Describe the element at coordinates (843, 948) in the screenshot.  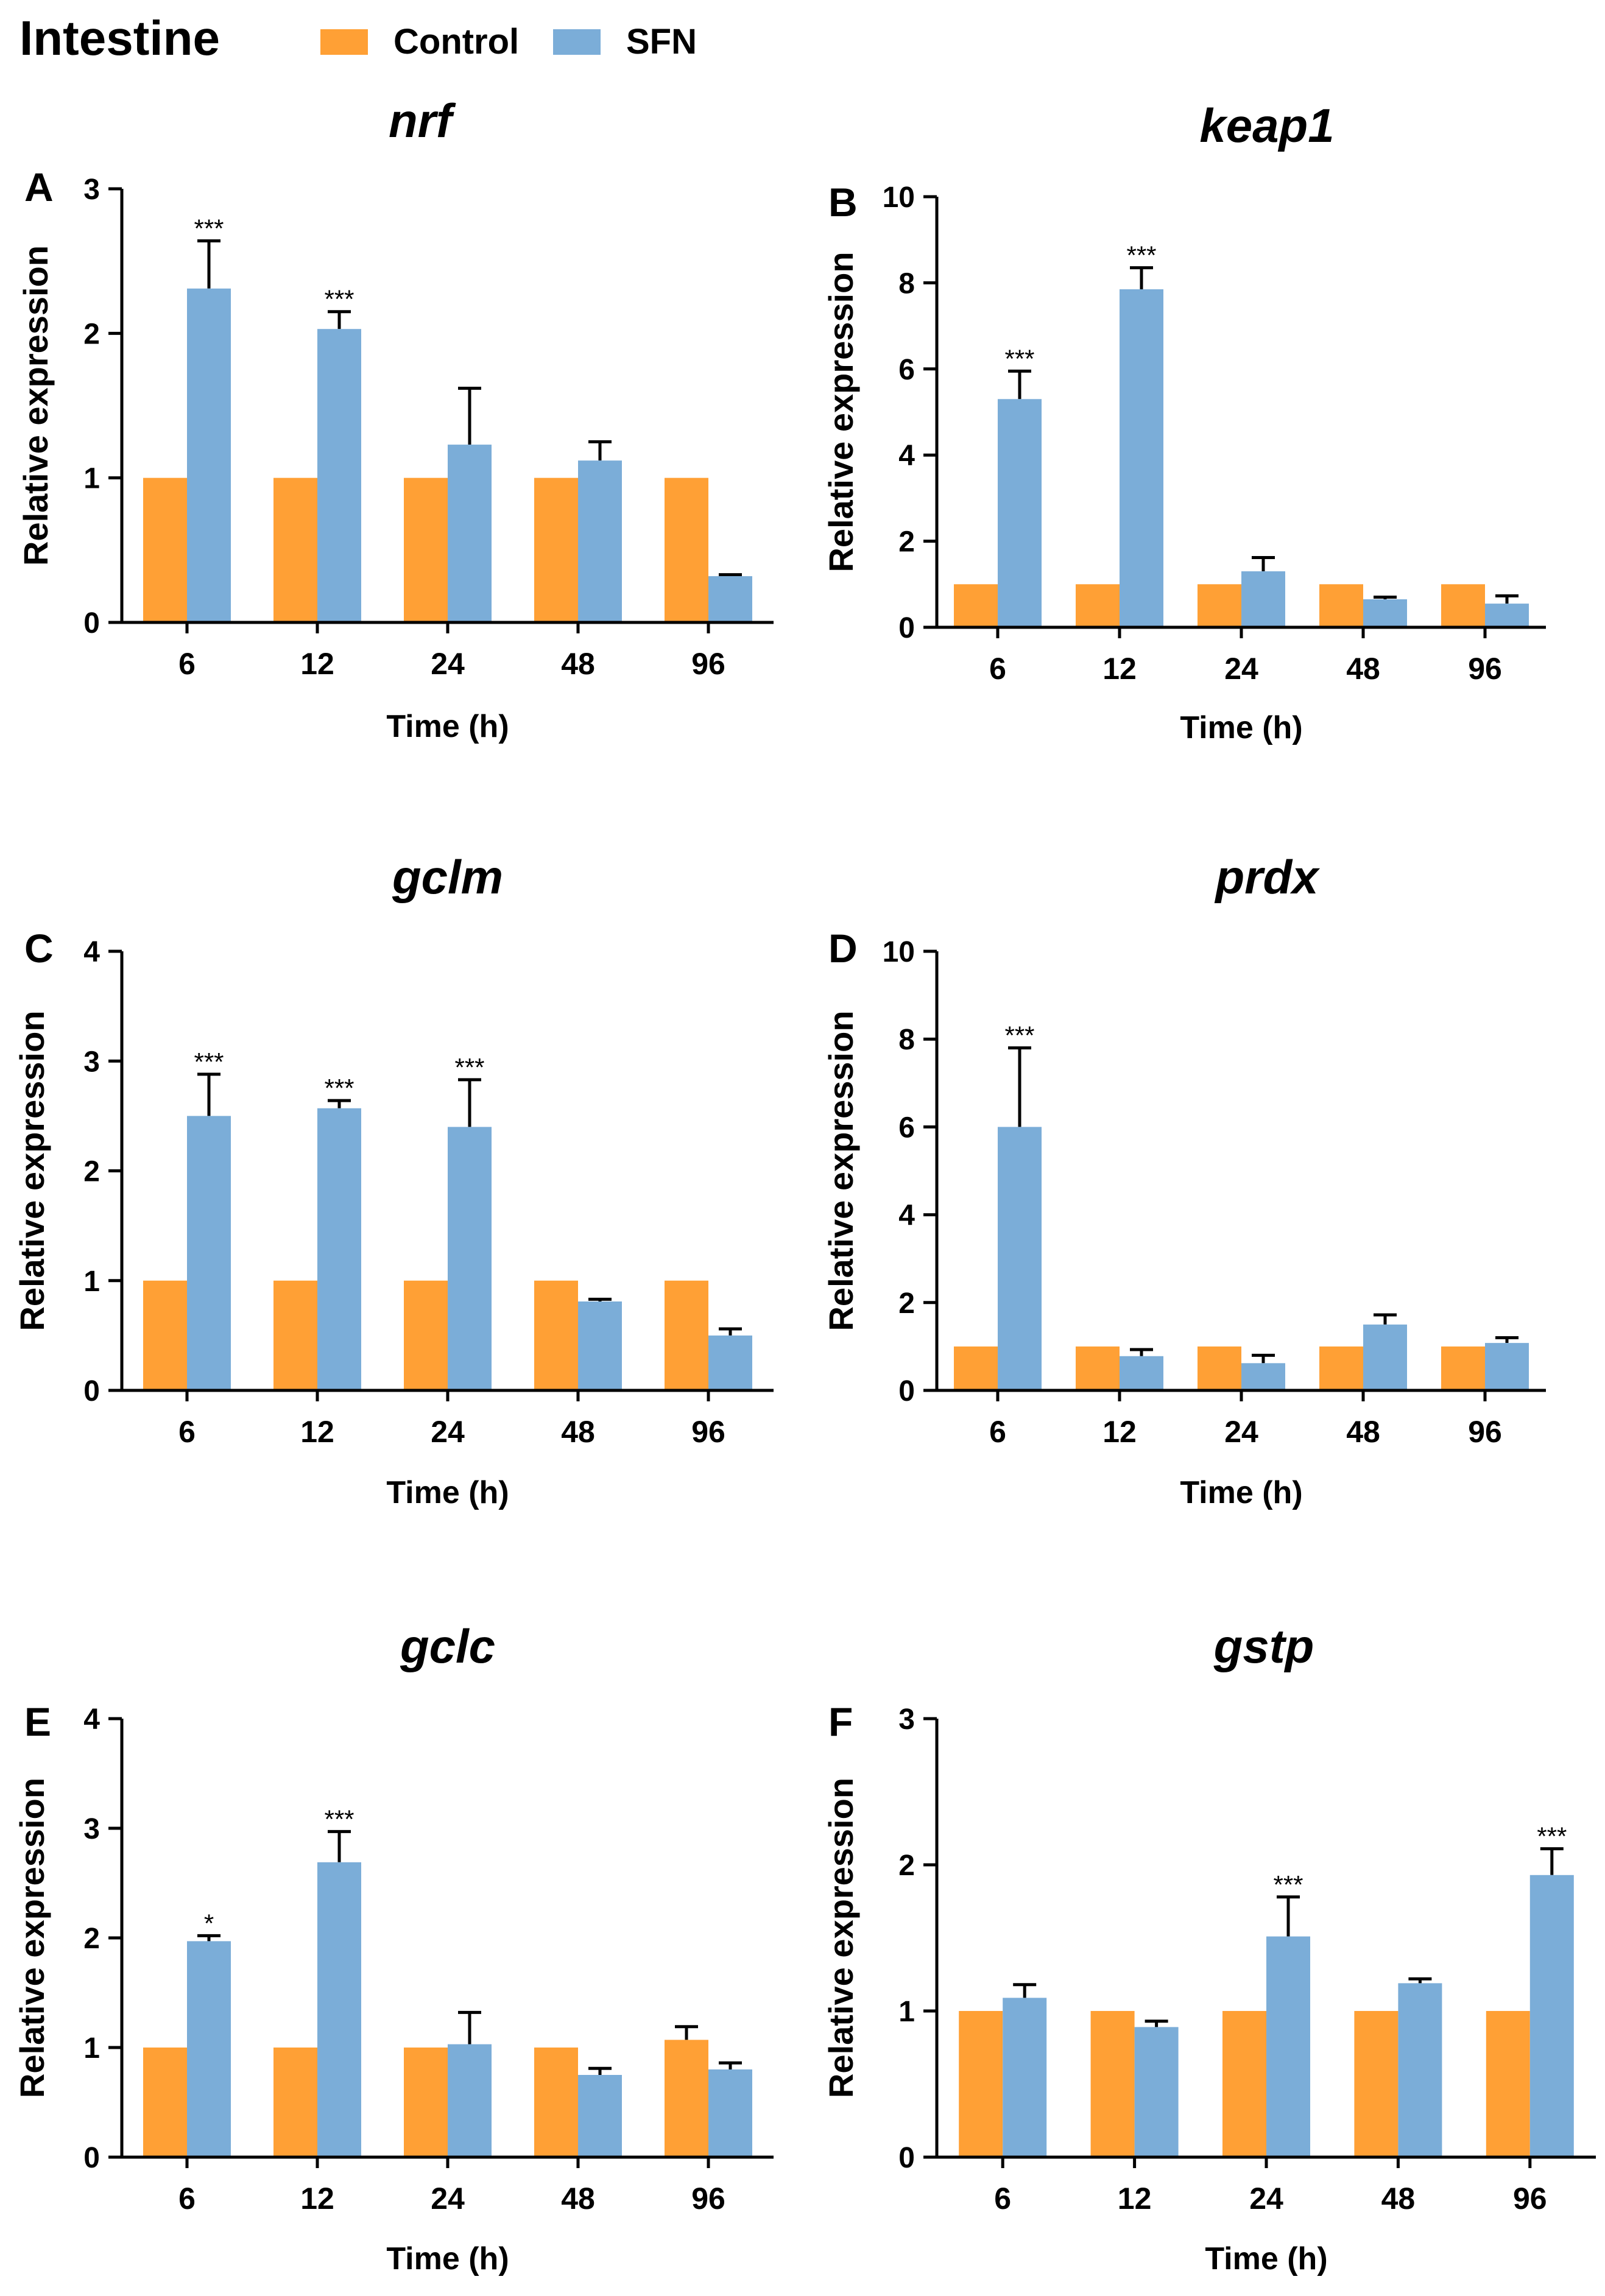
I see `panel-letter: D` at that location.